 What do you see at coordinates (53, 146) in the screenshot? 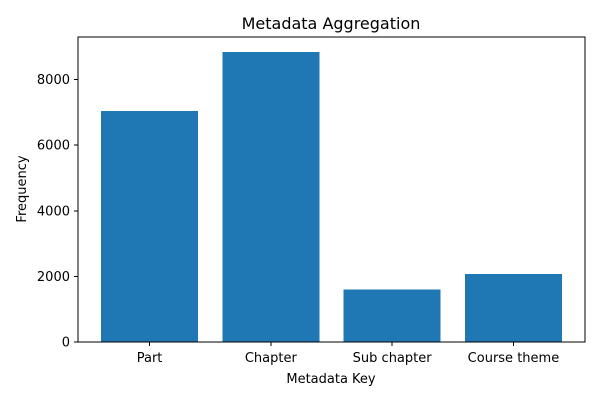
I see `y-tick-label: 6000` at bounding box center [53, 146].